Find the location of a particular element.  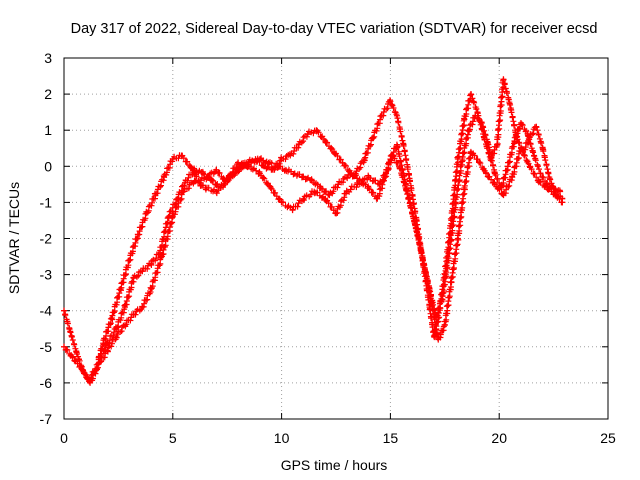

x-tick-label: 25 is located at coordinates (608, 438).